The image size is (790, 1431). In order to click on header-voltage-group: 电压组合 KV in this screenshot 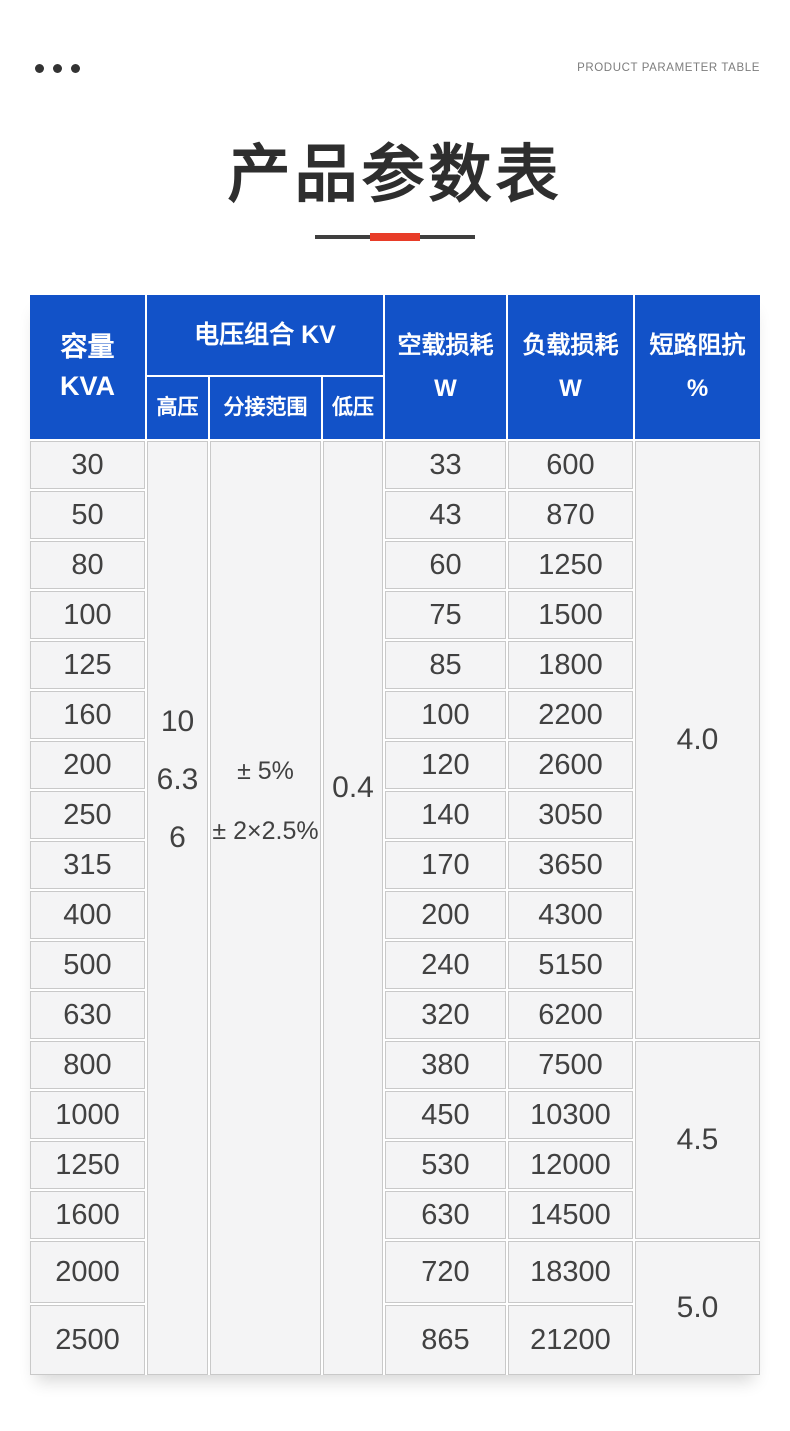, I will do `click(265, 335)`.